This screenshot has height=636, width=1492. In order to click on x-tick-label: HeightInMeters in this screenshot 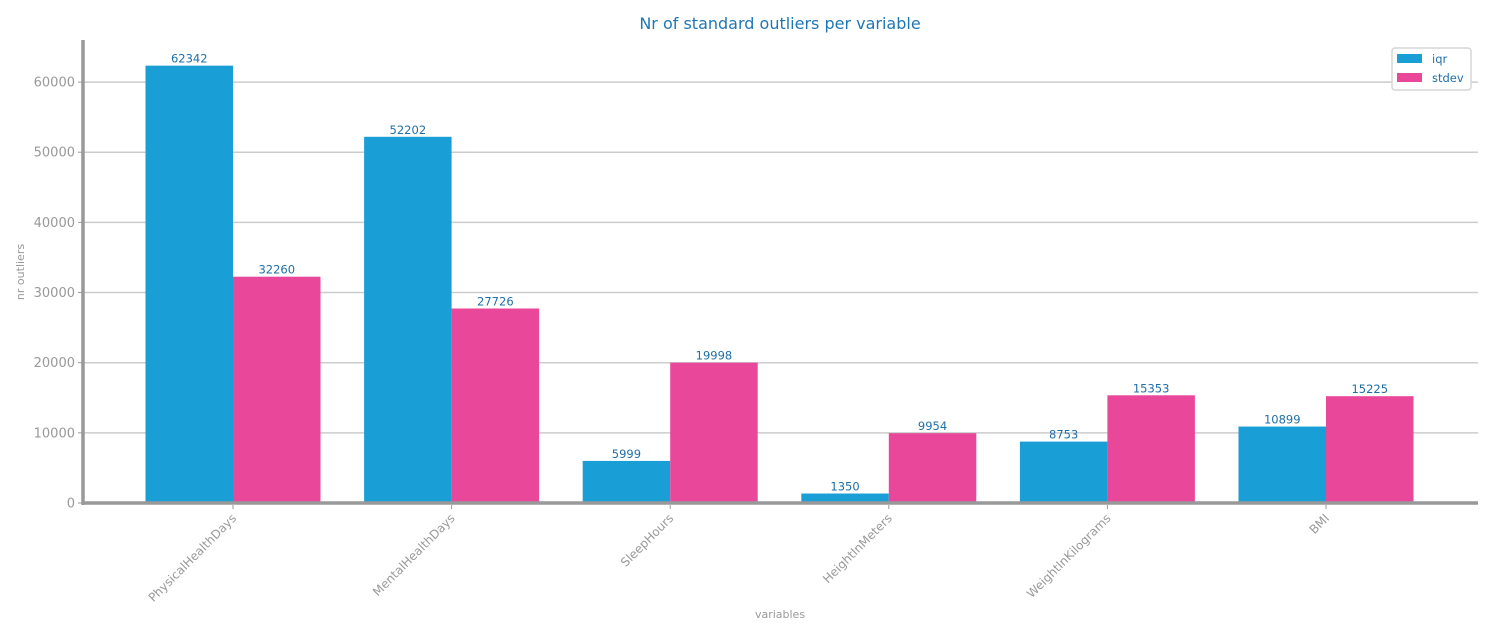, I will do `click(857, 548)`.